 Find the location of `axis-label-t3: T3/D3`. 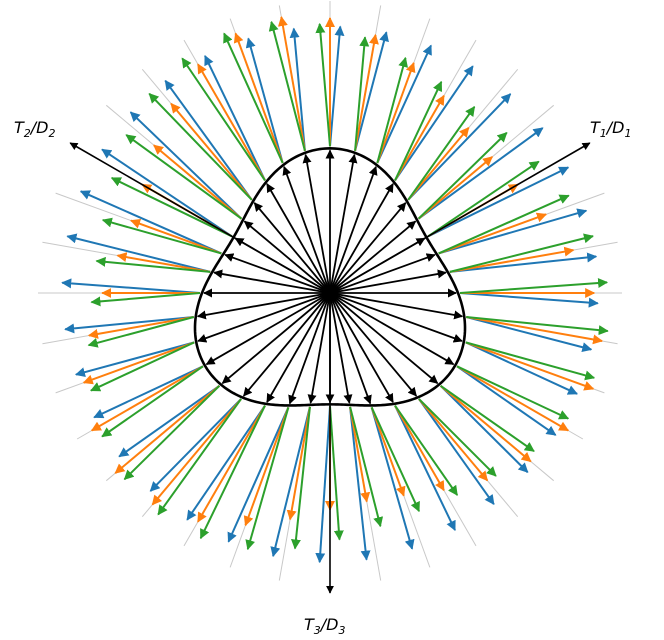

axis-label-t3: T3/D3 is located at coordinates (325, 626).